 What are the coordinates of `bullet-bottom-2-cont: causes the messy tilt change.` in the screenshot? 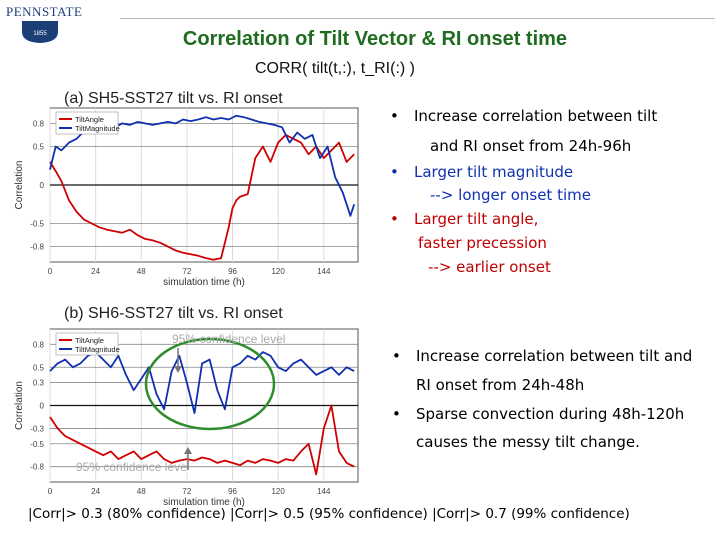 It's located at (528, 442).